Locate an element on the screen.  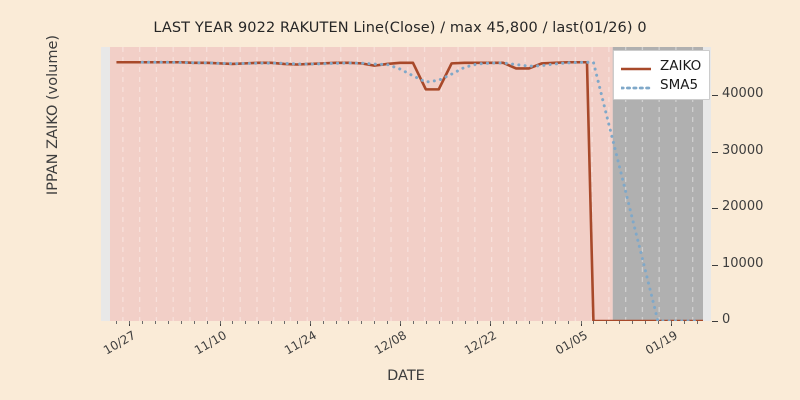
legend-label-sma5: SMA5 is located at coordinates (679, 84).